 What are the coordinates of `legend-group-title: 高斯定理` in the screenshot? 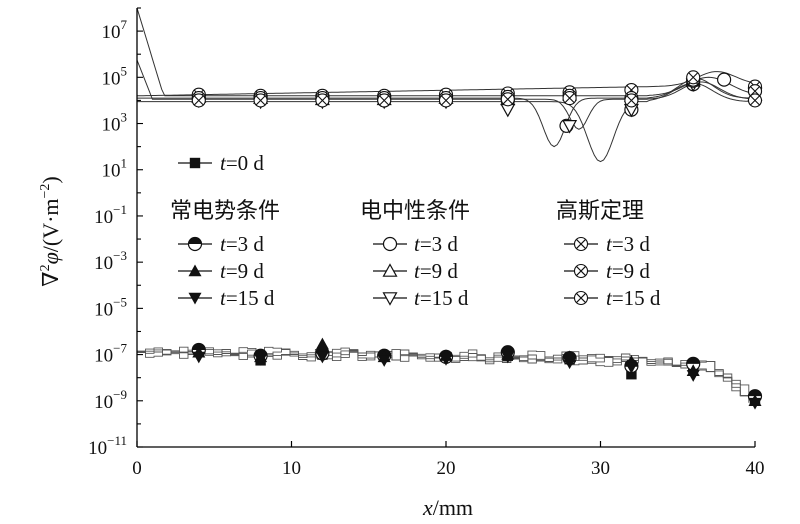 It's located at (600, 211).